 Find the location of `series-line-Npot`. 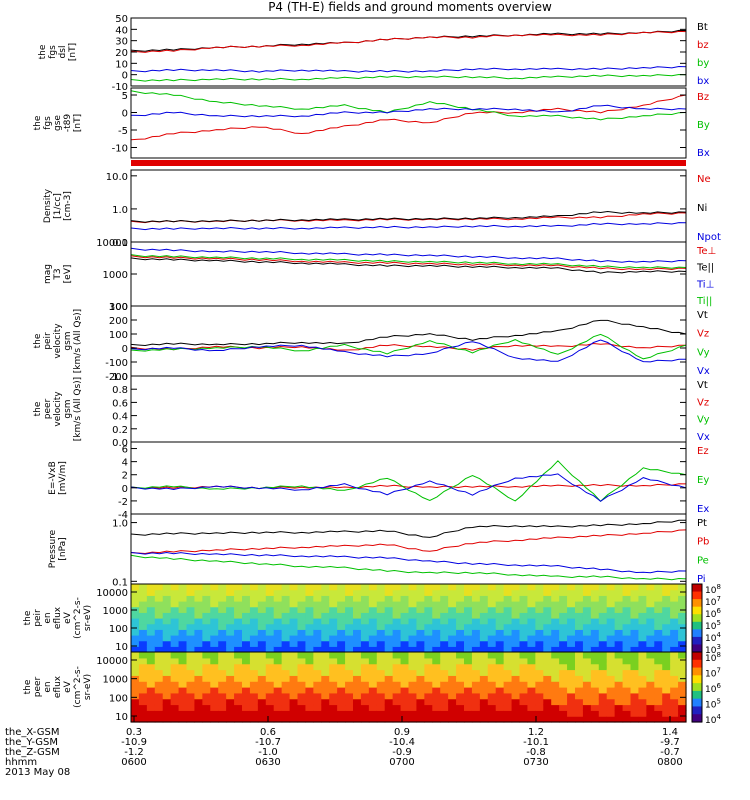

series-line-Npot is located at coordinates (408, 226).